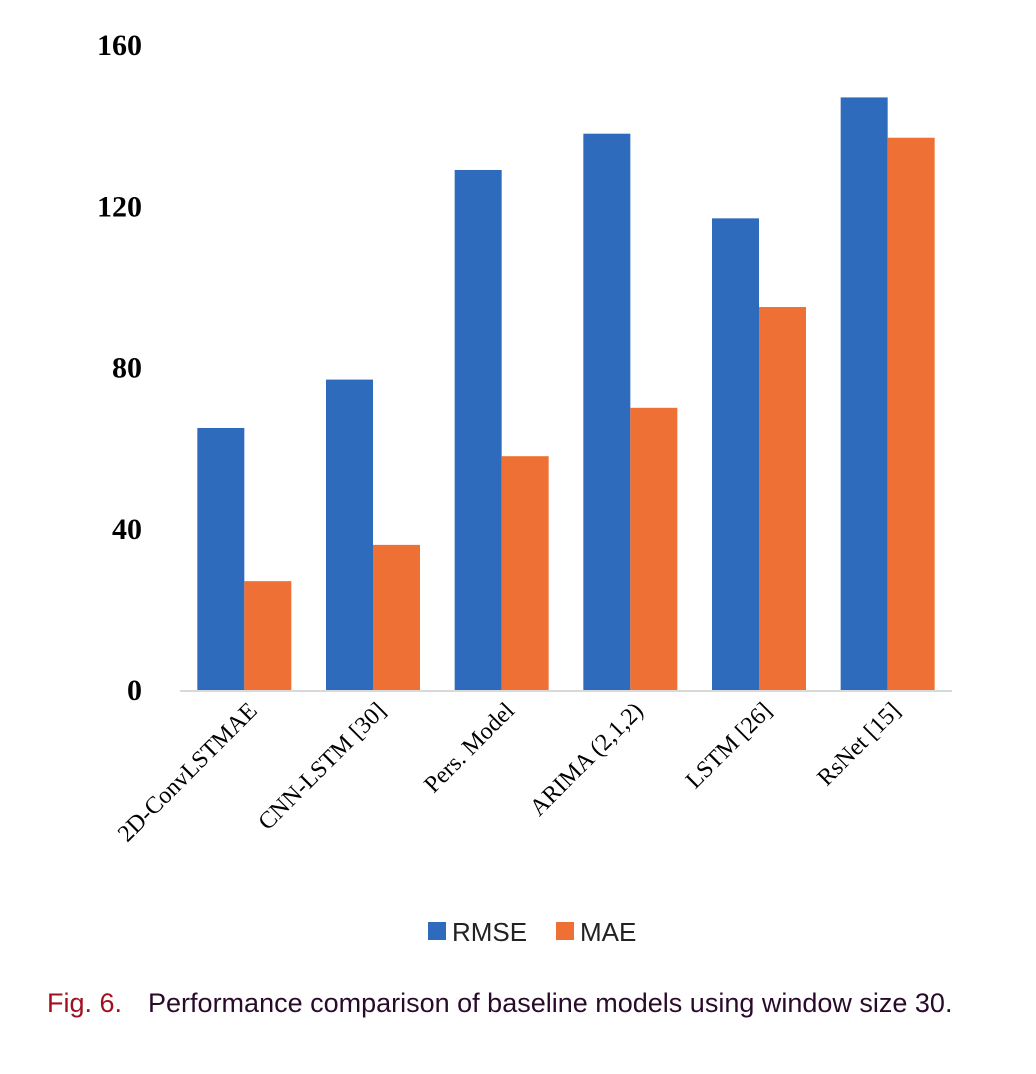 The width and height of the screenshot is (1036, 1074). Describe the element at coordinates (587, 760) in the screenshot. I see `x-category-label: ARIMA (2,1,2)` at that location.